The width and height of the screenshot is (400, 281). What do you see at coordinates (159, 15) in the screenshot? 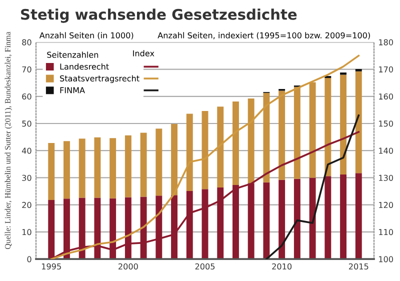
I see `chart-title: Stetig wachsende Gesetzesdichte` at bounding box center [159, 15].